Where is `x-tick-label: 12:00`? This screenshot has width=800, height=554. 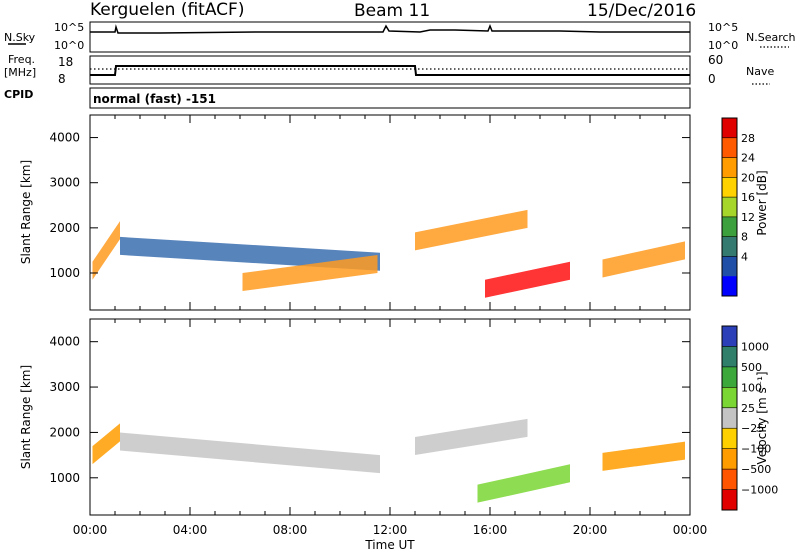 x-tick-label: 12:00 is located at coordinates (390, 530).